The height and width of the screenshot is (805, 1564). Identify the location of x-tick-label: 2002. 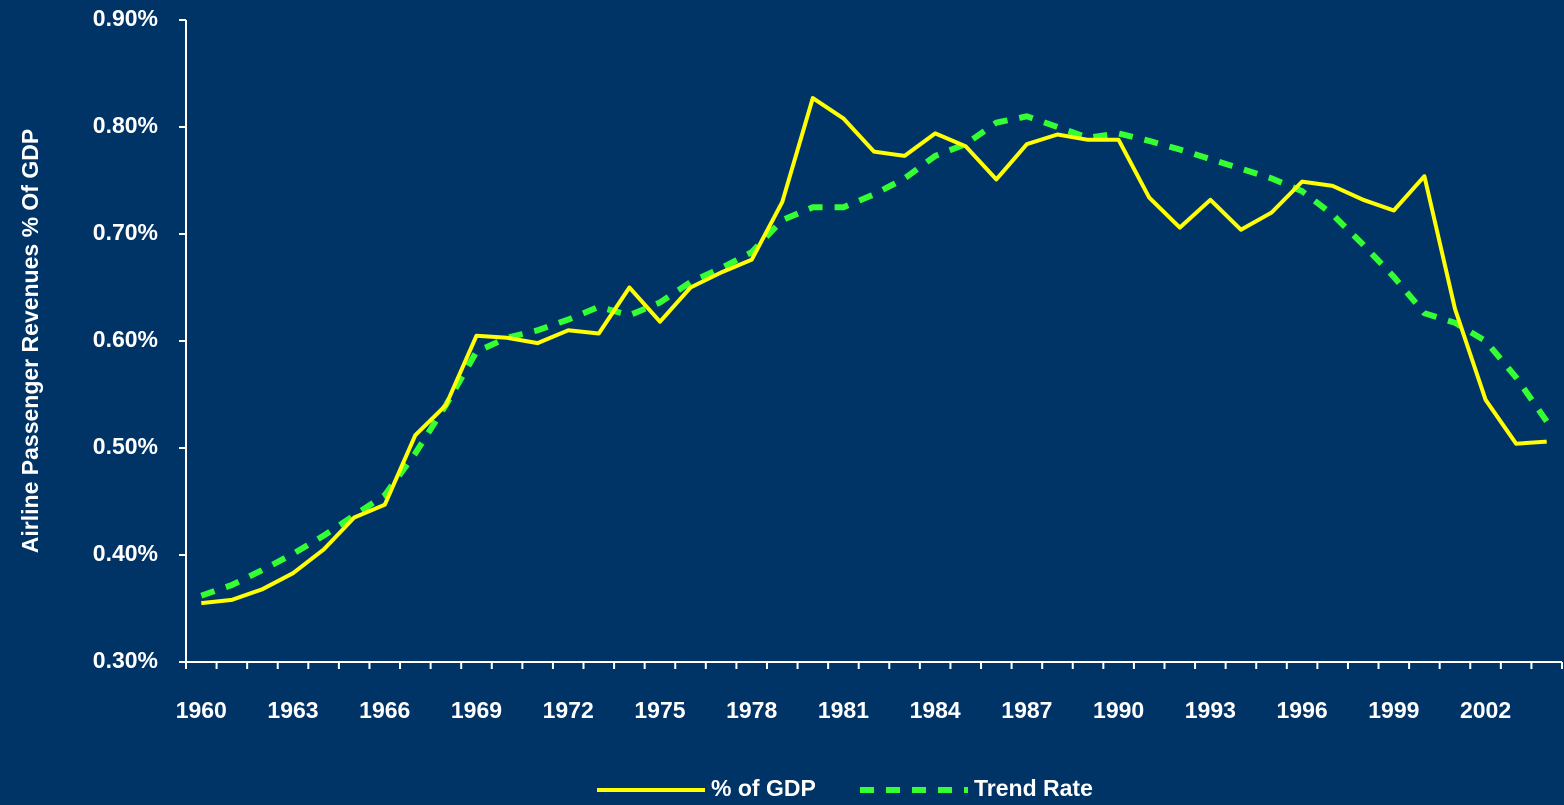
(1485, 710).